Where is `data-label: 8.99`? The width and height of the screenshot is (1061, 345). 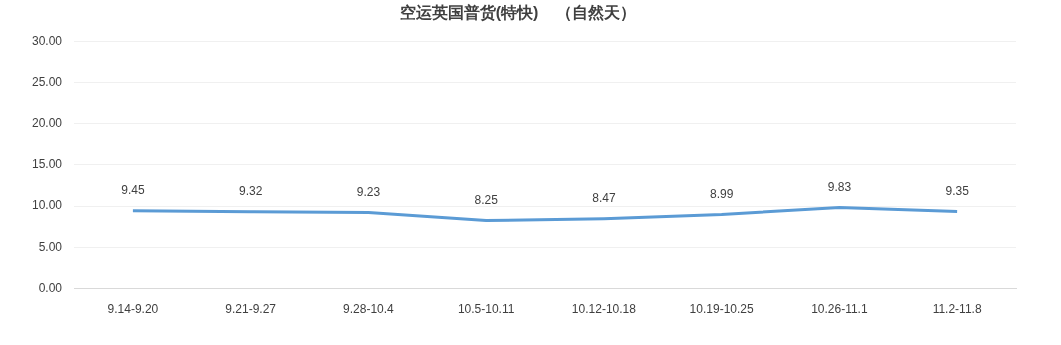
data-label: 8.99 is located at coordinates (721, 193).